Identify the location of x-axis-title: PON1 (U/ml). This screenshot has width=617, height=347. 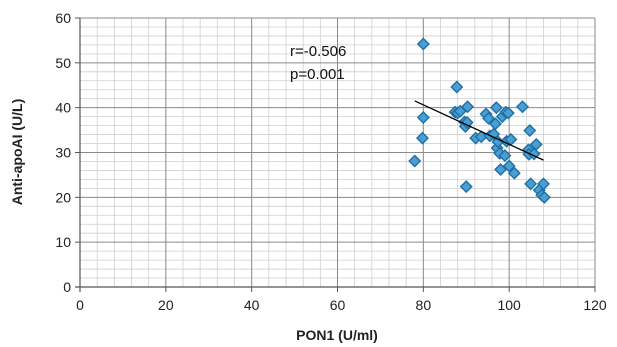
(337, 335).